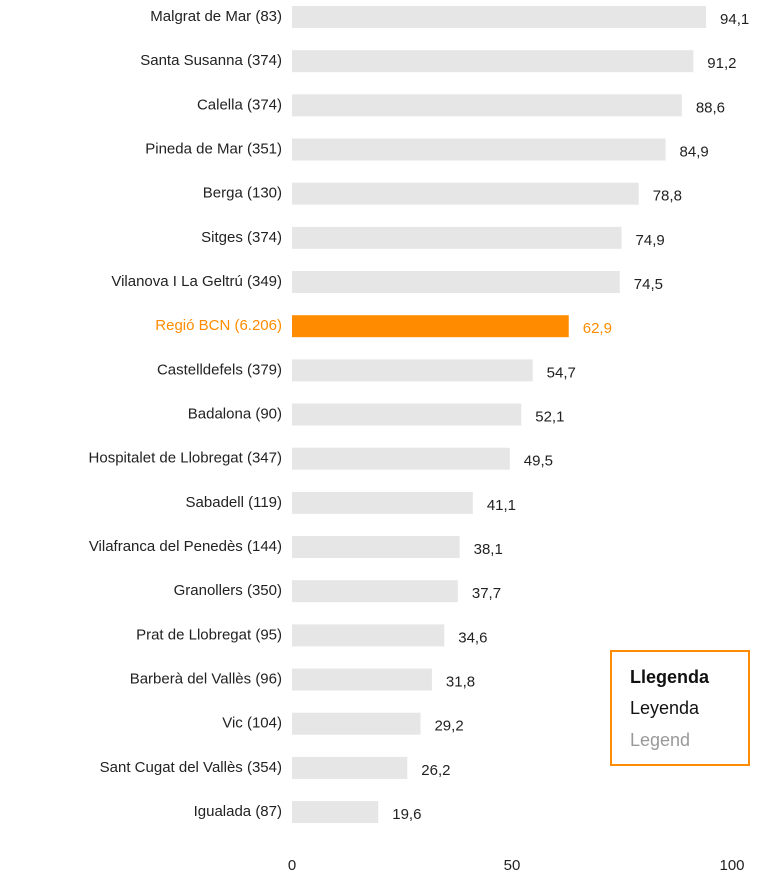 This screenshot has width=761, height=871. Describe the element at coordinates (228, 590) in the screenshot. I see `y-tick-label: Granollers (350)` at that location.